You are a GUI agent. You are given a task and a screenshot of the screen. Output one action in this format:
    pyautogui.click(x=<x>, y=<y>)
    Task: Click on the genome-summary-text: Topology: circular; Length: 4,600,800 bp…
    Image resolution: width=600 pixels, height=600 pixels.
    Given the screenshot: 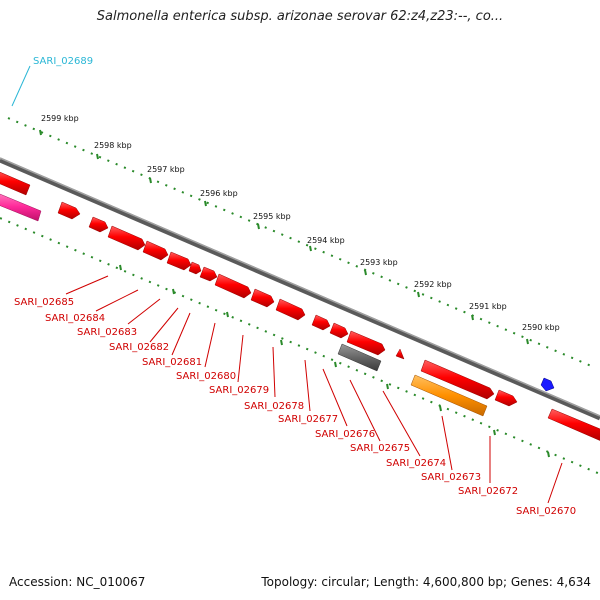 What is the action you would take?
    pyautogui.click(x=426, y=582)
    